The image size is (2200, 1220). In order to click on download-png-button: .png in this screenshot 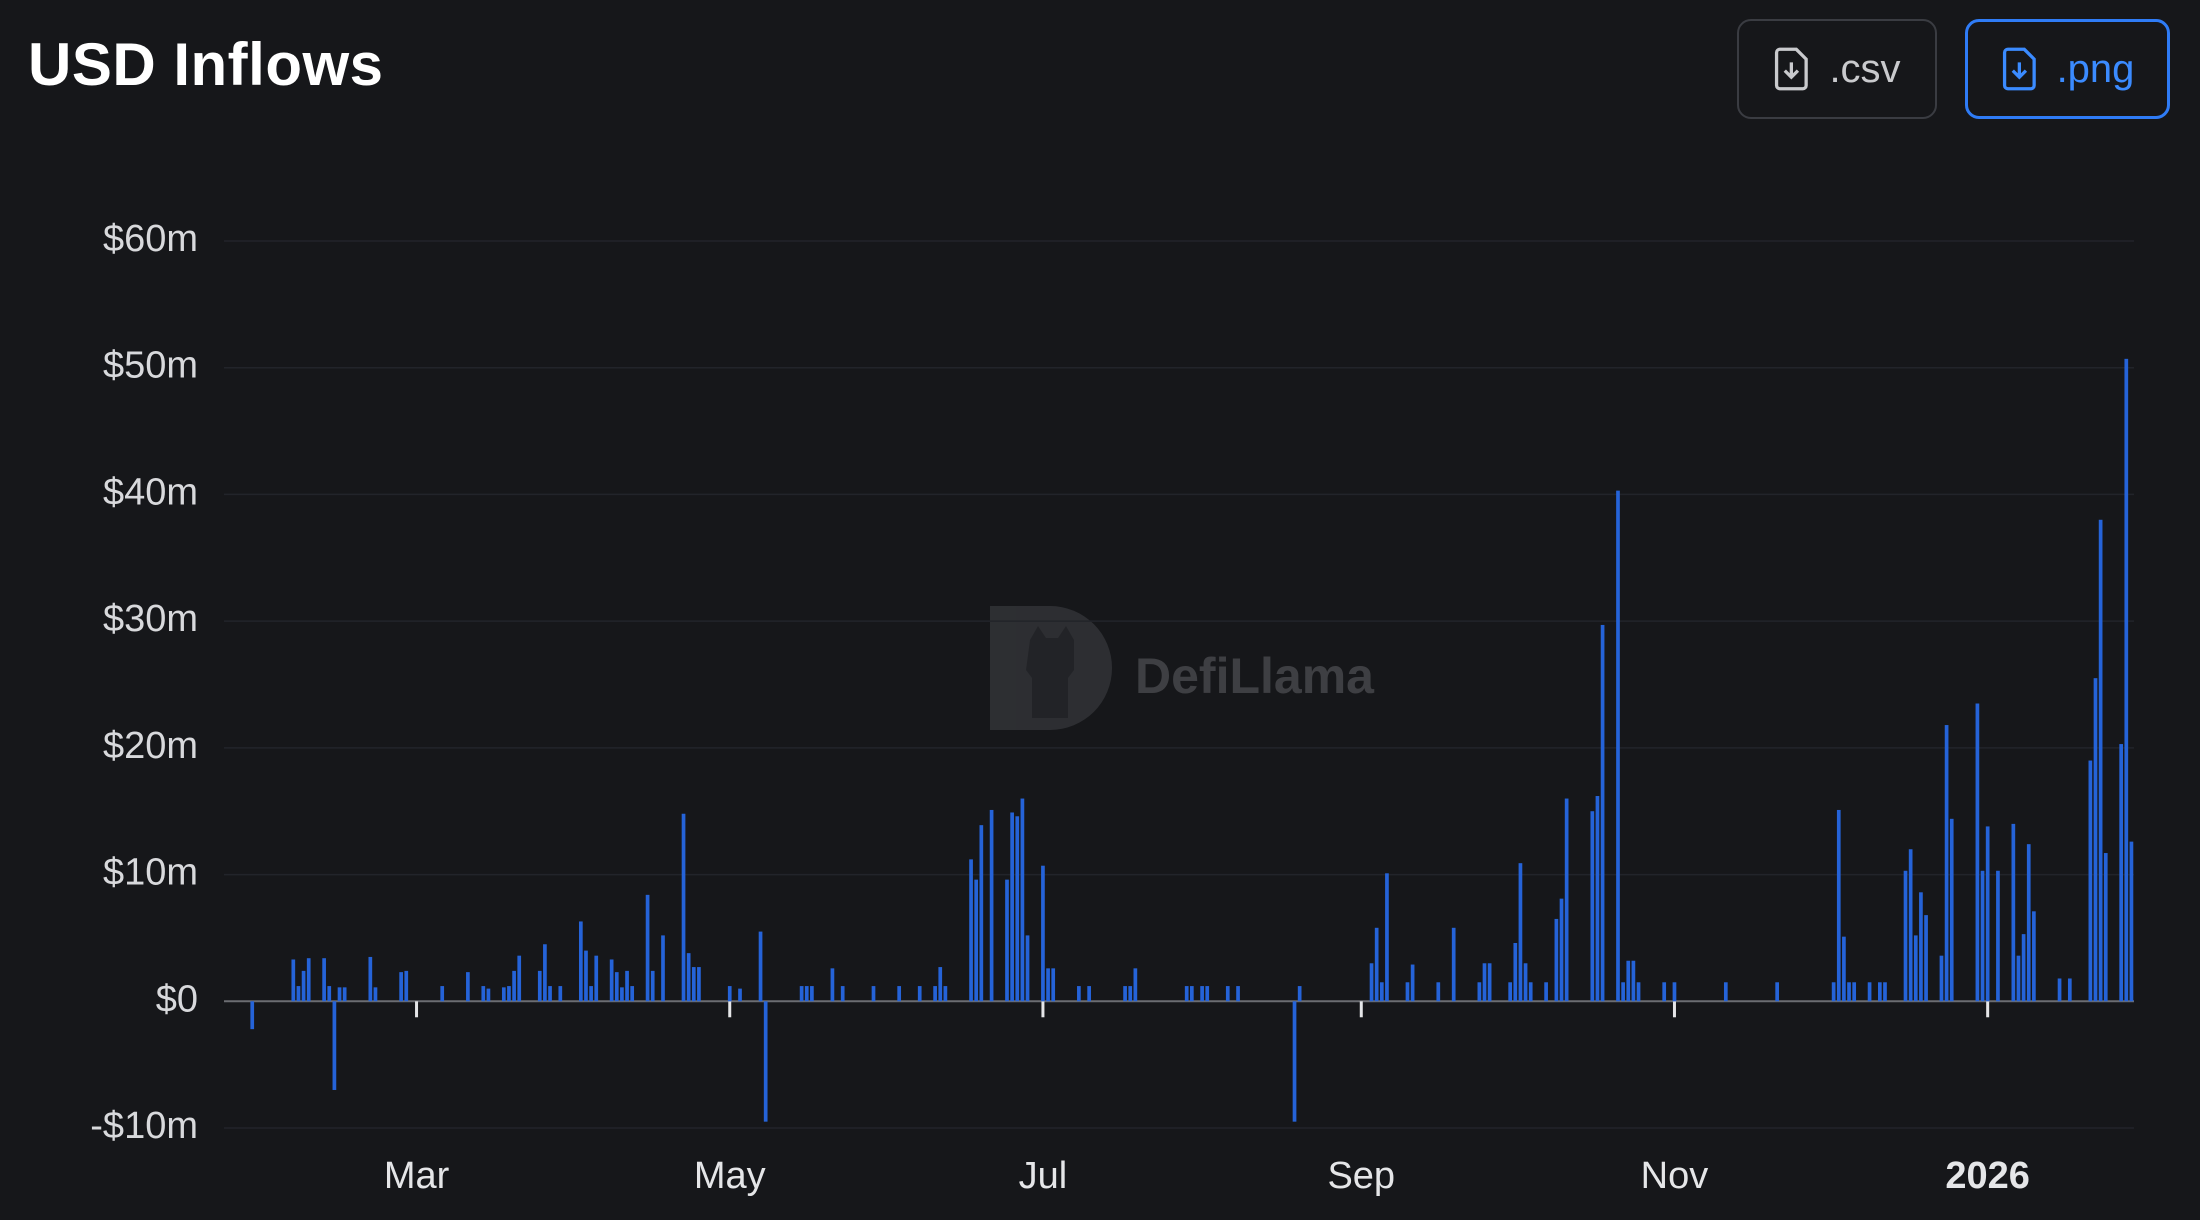, I will do `click(2067, 69)`.